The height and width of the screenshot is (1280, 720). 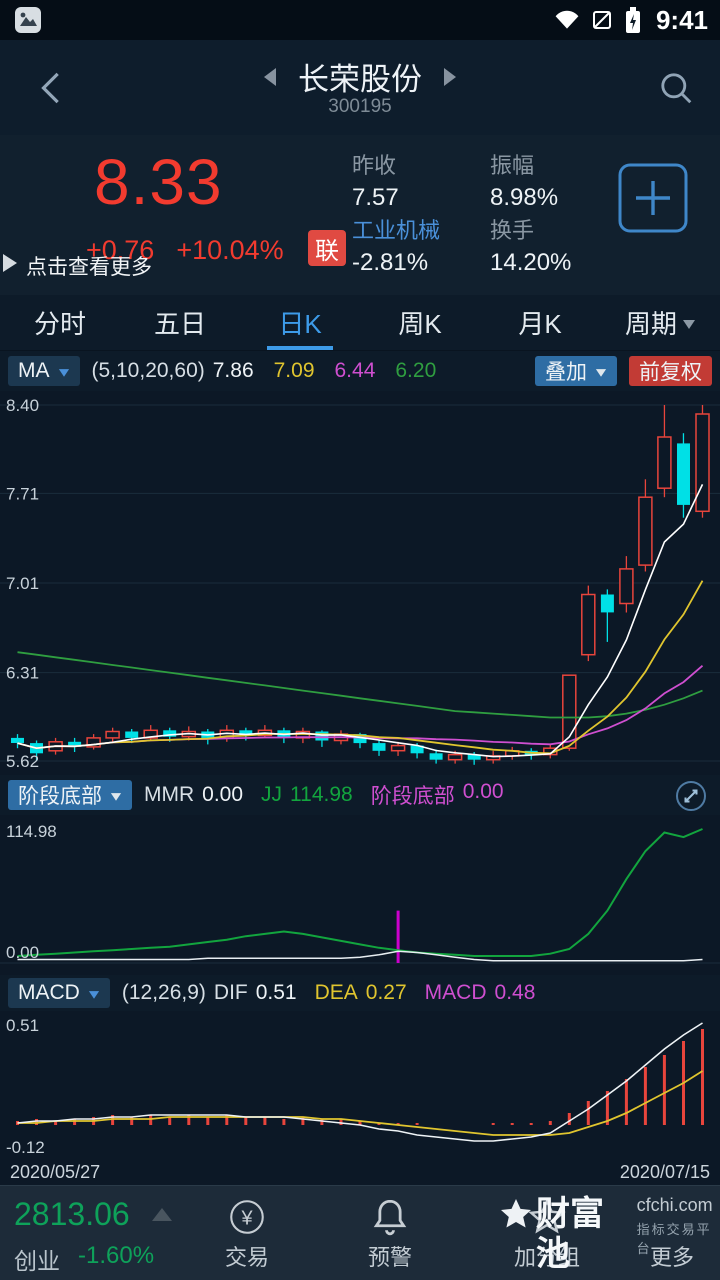 I want to click on stage-indicator-bar: 阶段底部 MMR 0.00 JJ 114.98 阶段底部 0.00, so click(x=360, y=795).